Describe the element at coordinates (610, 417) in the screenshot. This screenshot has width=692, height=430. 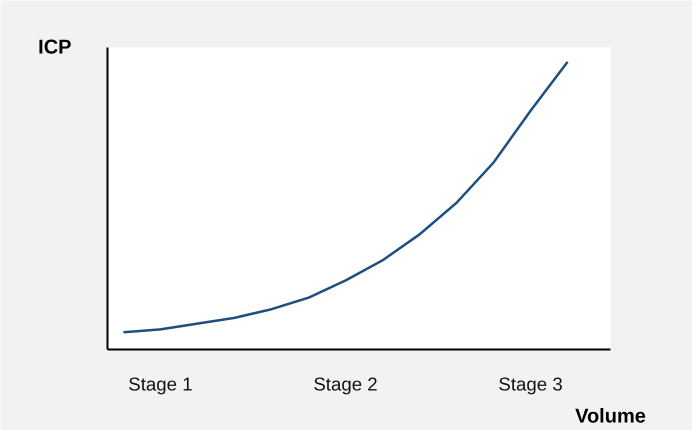
I see `x-axis-title: Volume` at that location.